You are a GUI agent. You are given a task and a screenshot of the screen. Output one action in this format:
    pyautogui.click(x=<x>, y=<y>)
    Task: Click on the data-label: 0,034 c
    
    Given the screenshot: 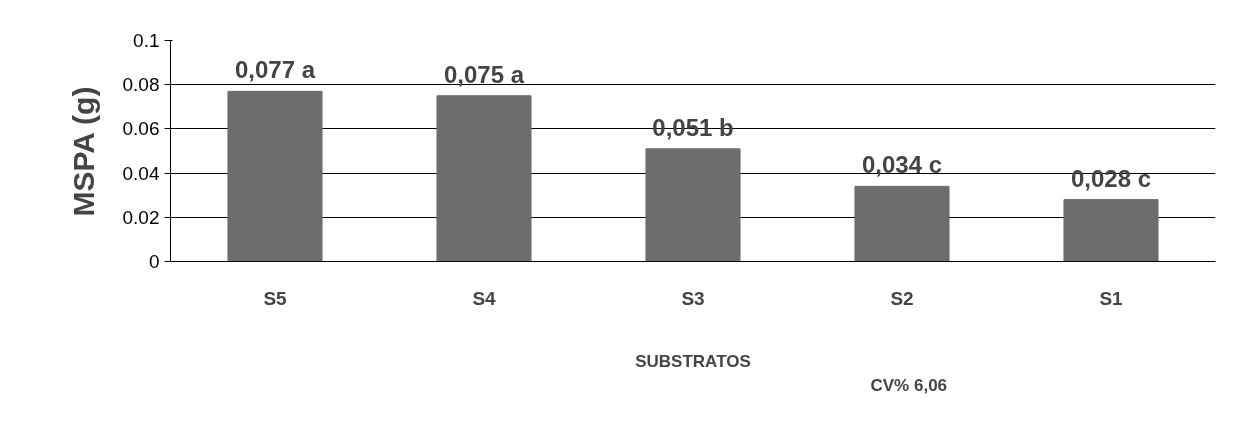 What is the action you would take?
    pyautogui.click(x=902, y=165)
    